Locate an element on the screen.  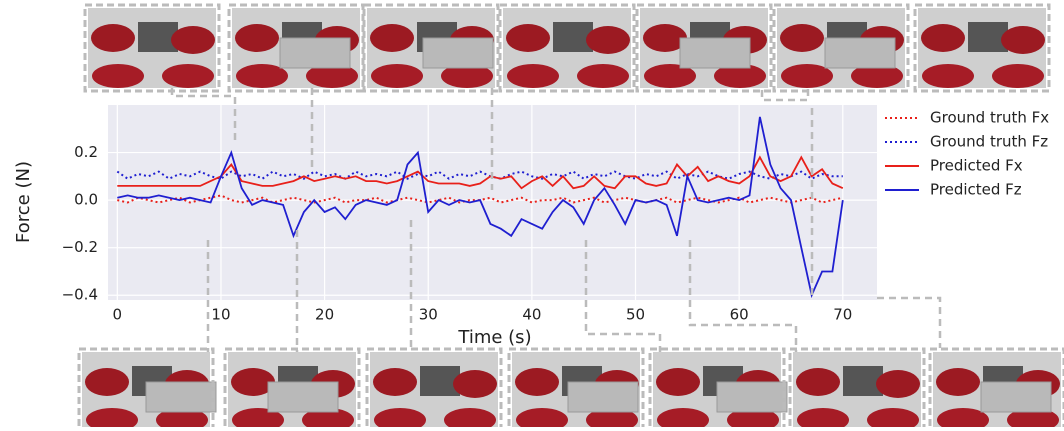
x-tick-label: 60 is located at coordinates (739, 315).